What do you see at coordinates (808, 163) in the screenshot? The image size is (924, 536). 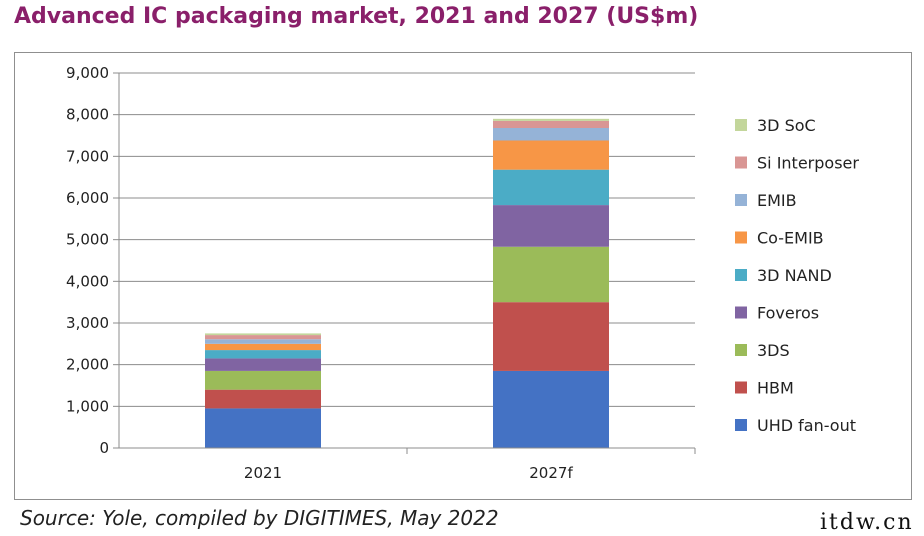 I see `legend-label: Si Interposer` at bounding box center [808, 163].